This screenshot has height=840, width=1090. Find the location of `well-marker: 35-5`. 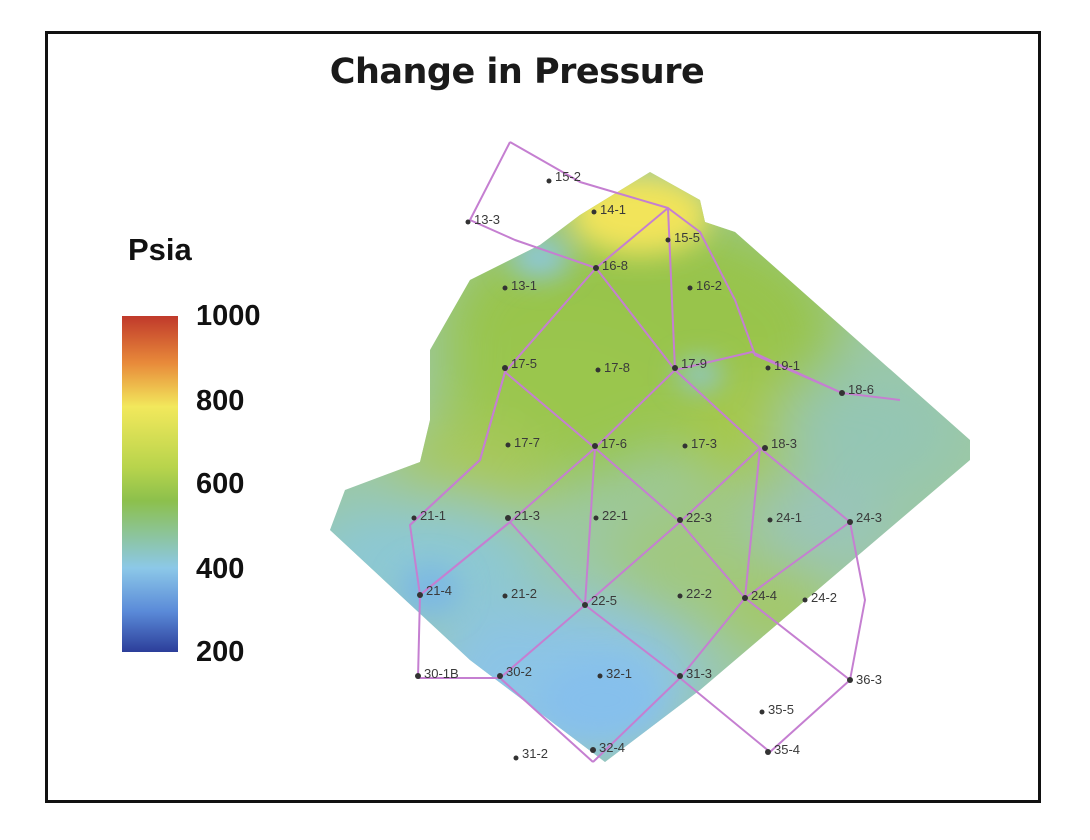

well-marker: 35-5 is located at coordinates (776, 709).